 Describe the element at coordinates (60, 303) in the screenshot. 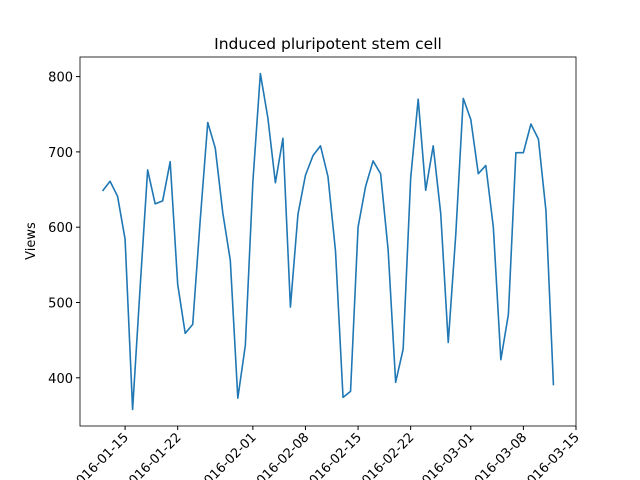

I see `y-tick-label: 500` at that location.